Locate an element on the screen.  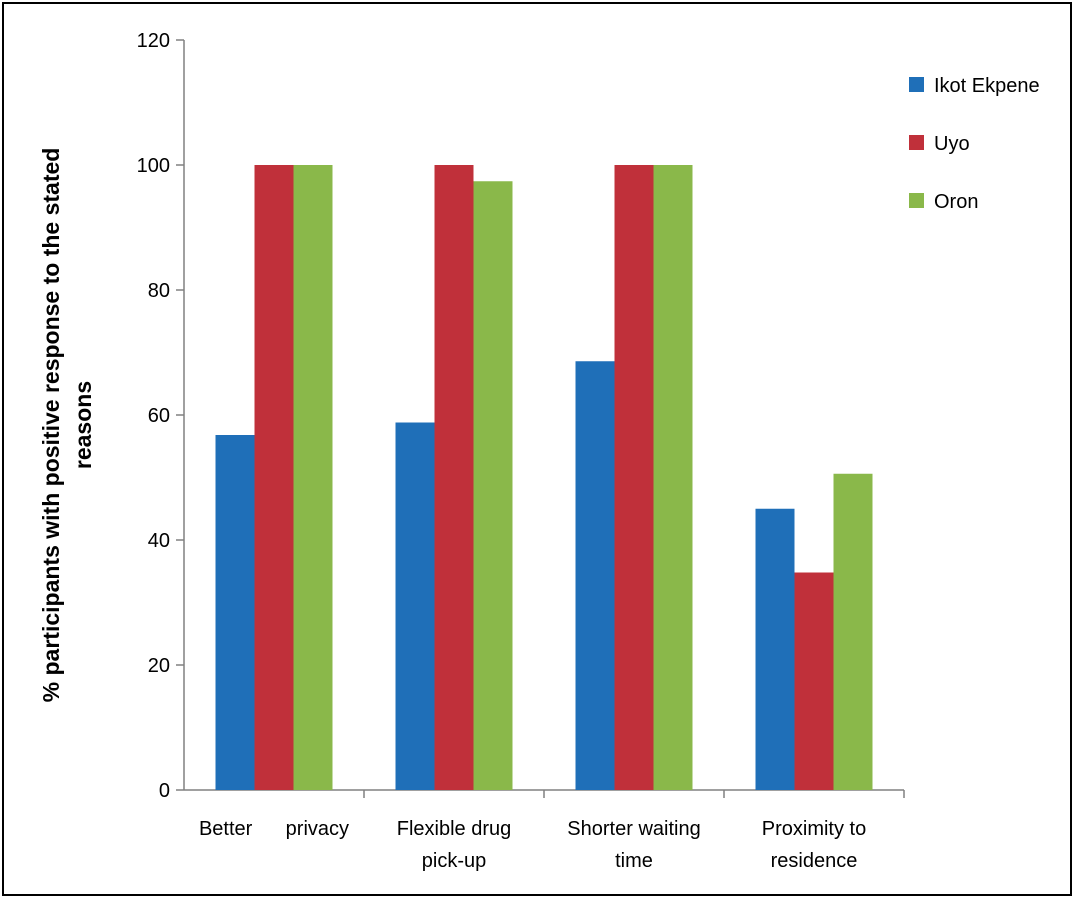
y-tick-label: 40 is located at coordinates (159, 541).